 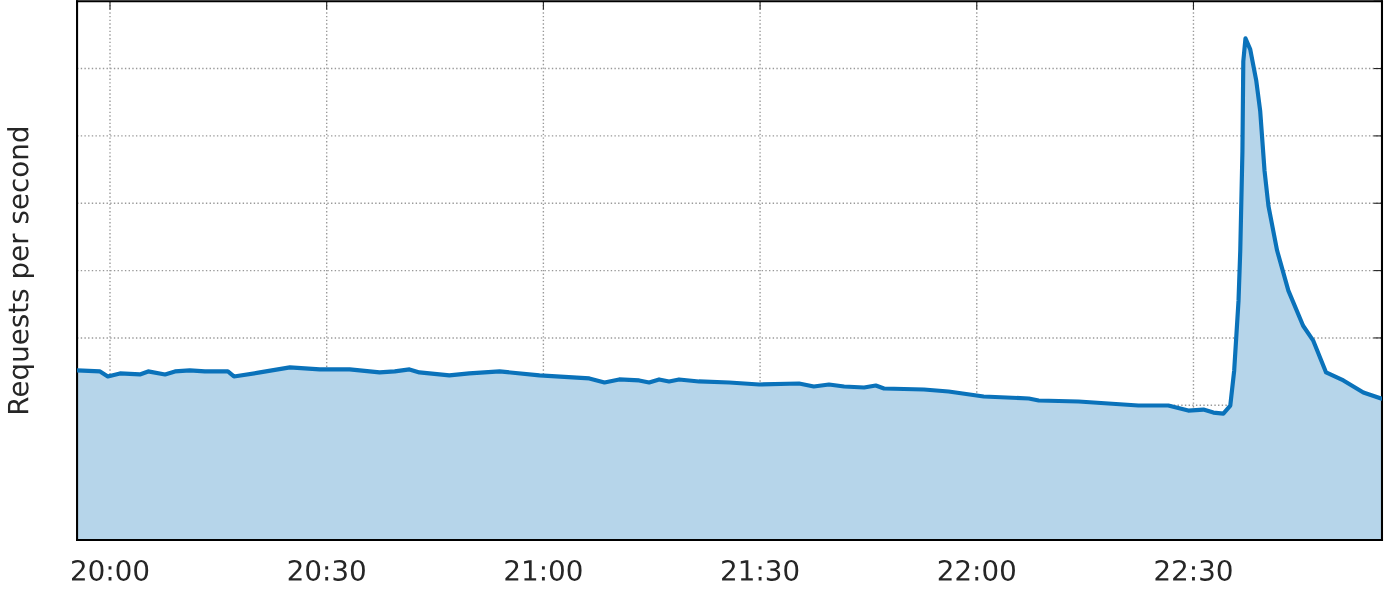 I want to click on x-tick-label: 20:00, so click(x=110, y=570).